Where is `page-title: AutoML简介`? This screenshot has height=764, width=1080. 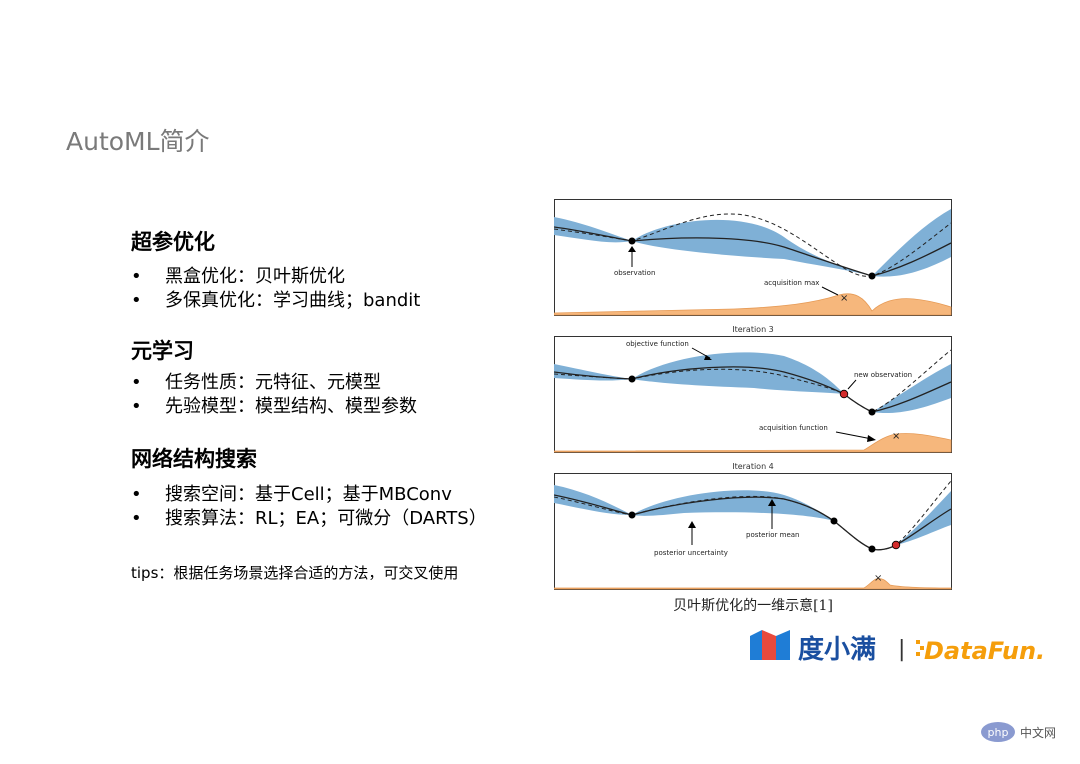
page-title: AutoML简介 is located at coordinates (138, 141).